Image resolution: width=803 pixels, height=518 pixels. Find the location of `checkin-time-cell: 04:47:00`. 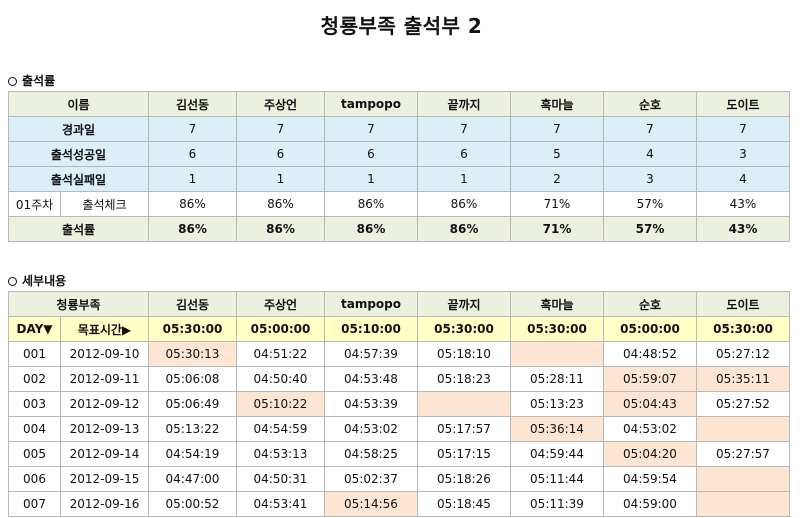

checkin-time-cell: 04:47:00 is located at coordinates (192, 479).